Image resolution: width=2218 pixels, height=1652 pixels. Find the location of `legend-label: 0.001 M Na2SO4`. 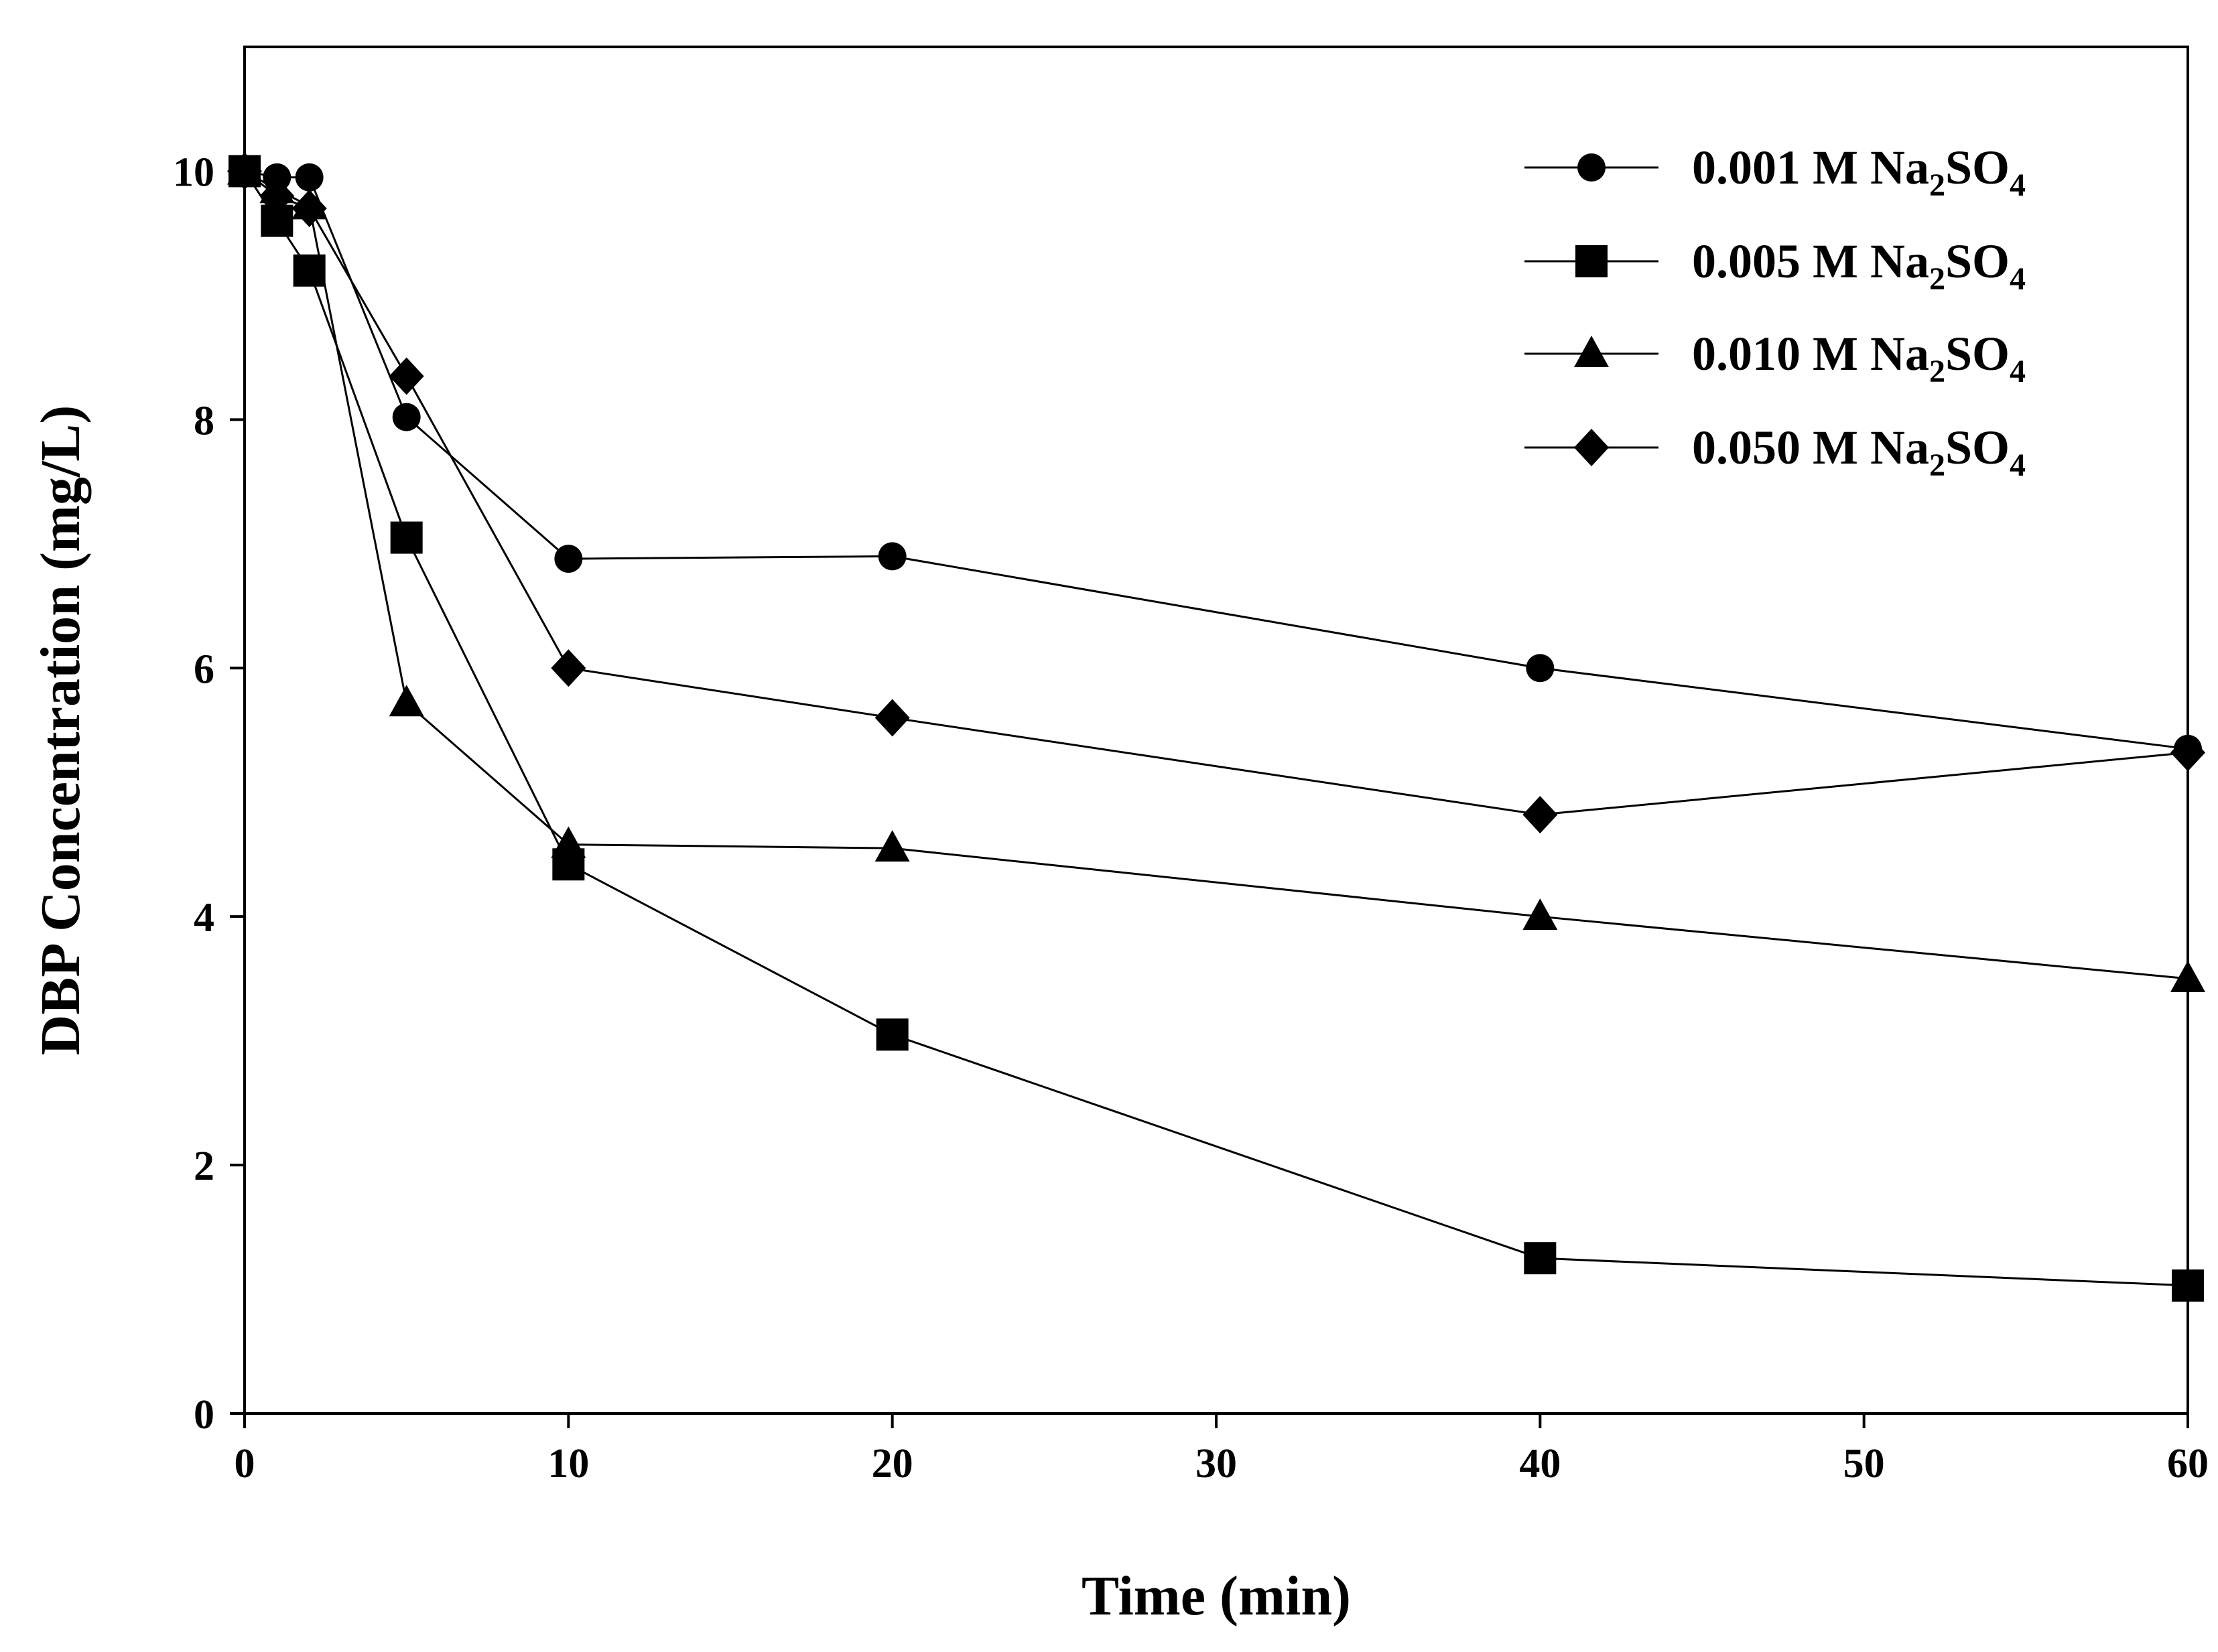

legend-label: 0.001 M Na2SO4 is located at coordinates (1859, 172).